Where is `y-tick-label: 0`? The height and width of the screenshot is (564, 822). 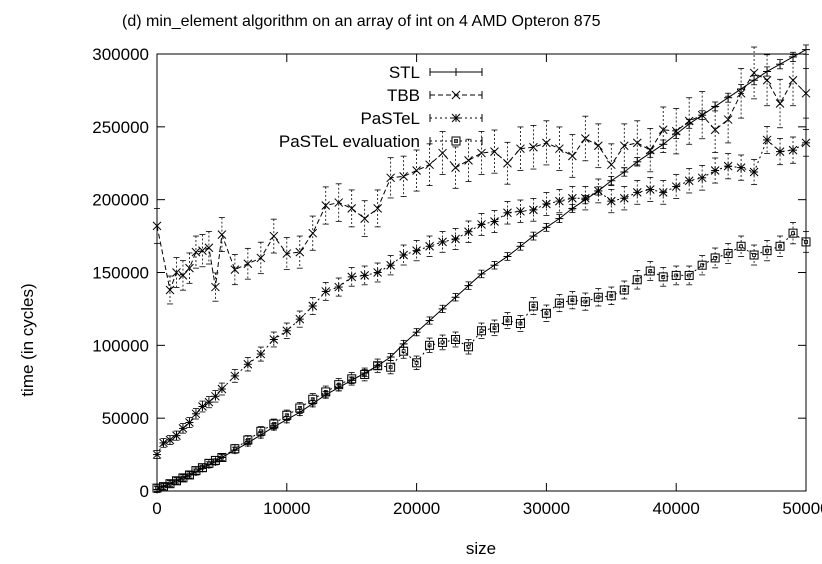 y-tick-label: 0 is located at coordinates (144, 491).